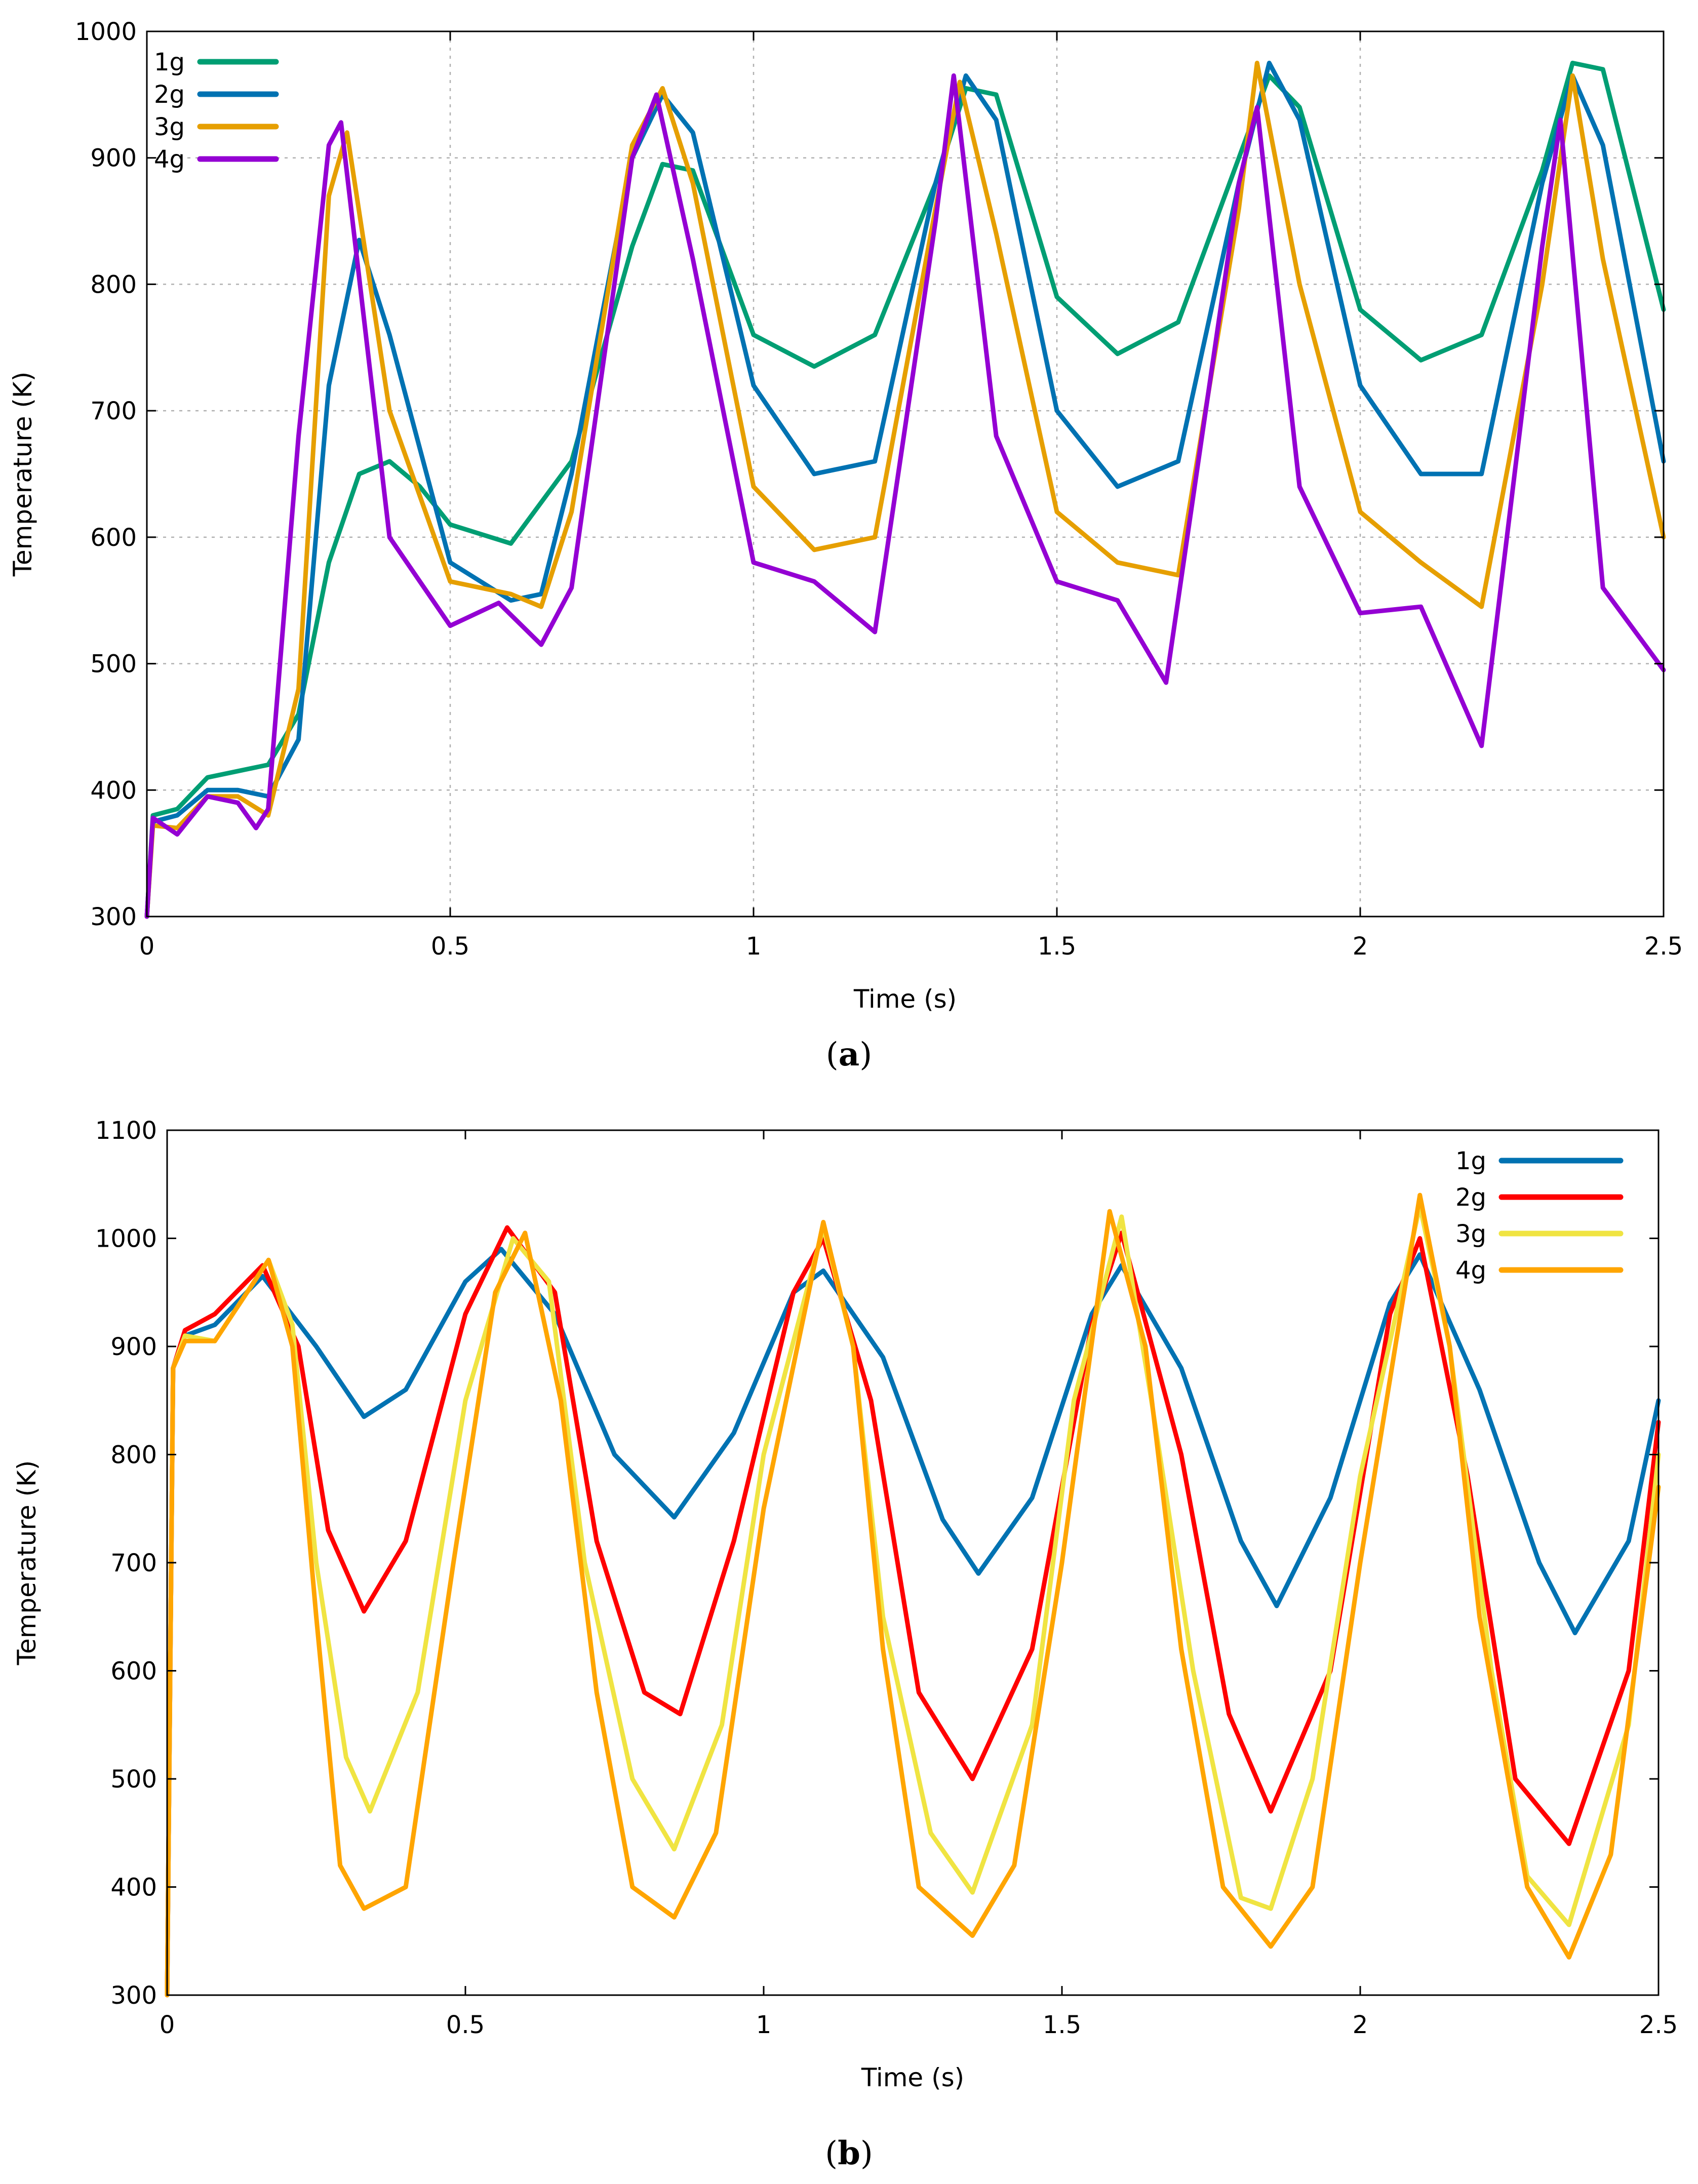  What do you see at coordinates (832, 1055) in the screenshot?
I see `chart-a-caption-open: (` at bounding box center [832, 1055].